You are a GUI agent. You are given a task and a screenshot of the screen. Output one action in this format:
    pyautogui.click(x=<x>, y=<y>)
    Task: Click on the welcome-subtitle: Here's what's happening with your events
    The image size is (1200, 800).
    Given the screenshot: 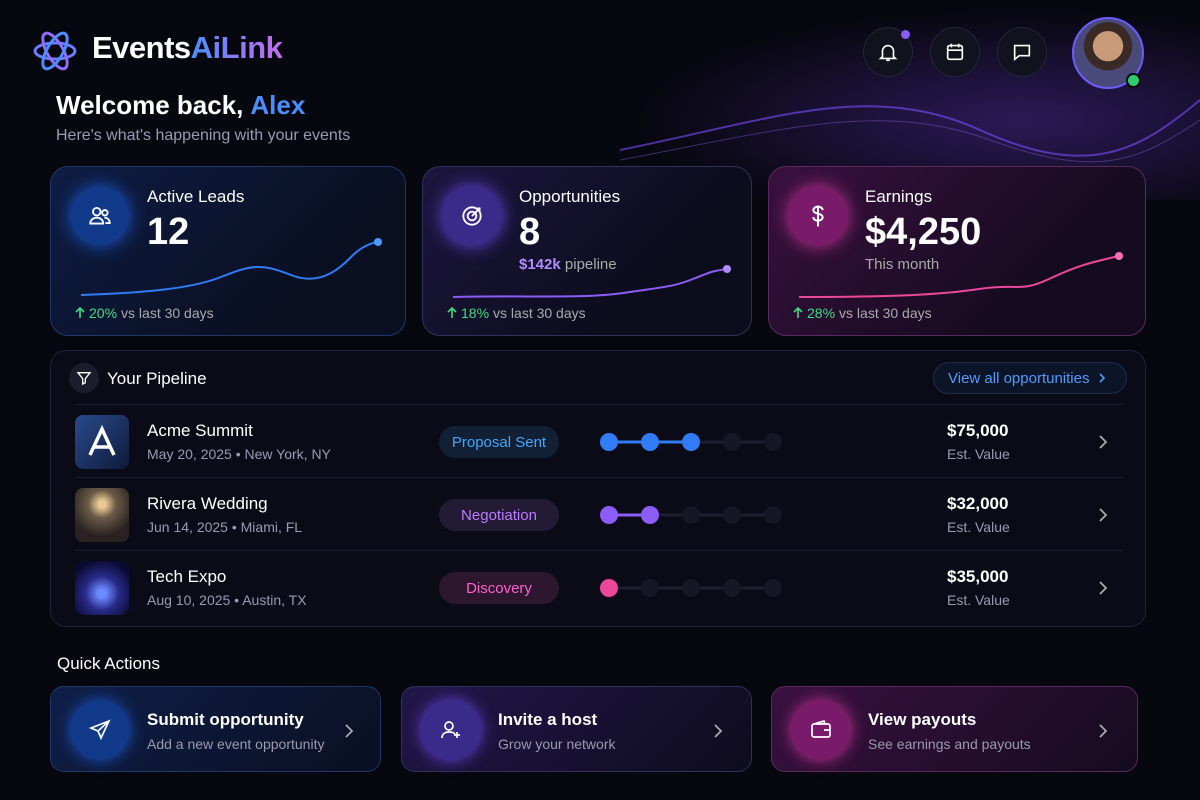 What is the action you would take?
    pyautogui.click(x=203, y=135)
    